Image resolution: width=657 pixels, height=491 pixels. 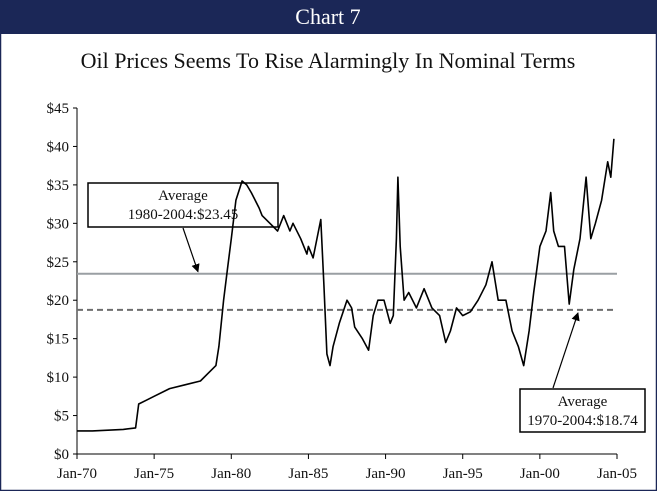 What do you see at coordinates (58, 340) in the screenshot?
I see `y-tick-label: $15` at bounding box center [58, 340].